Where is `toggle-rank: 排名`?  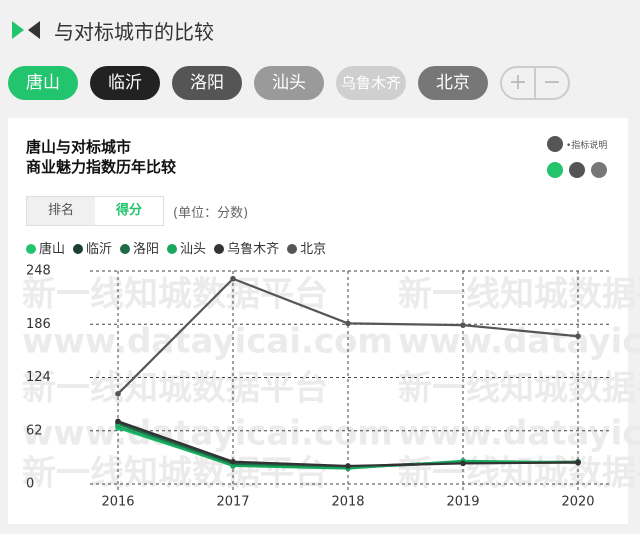
toggle-rank: 排名 is located at coordinates (61, 211).